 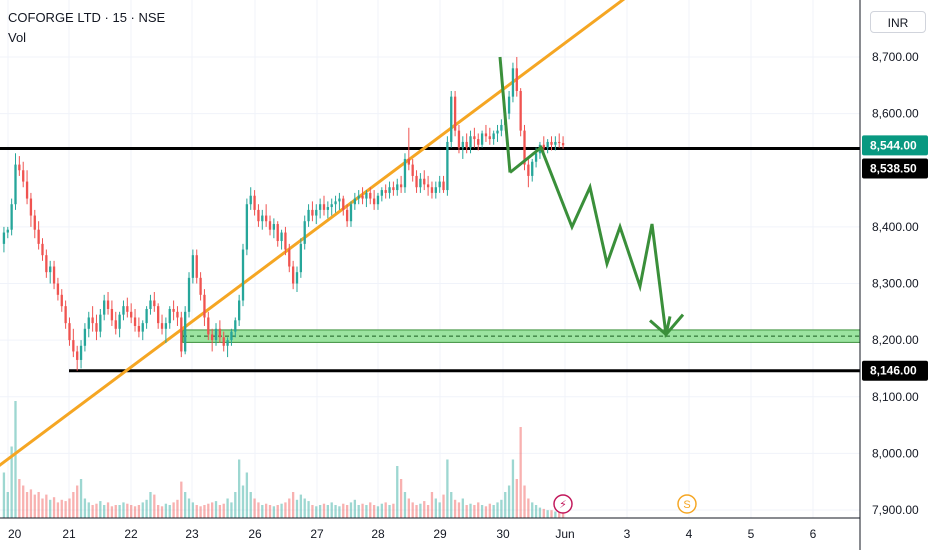 What do you see at coordinates (317, 534) in the screenshot?
I see `time-tick-label: 27` at bounding box center [317, 534].